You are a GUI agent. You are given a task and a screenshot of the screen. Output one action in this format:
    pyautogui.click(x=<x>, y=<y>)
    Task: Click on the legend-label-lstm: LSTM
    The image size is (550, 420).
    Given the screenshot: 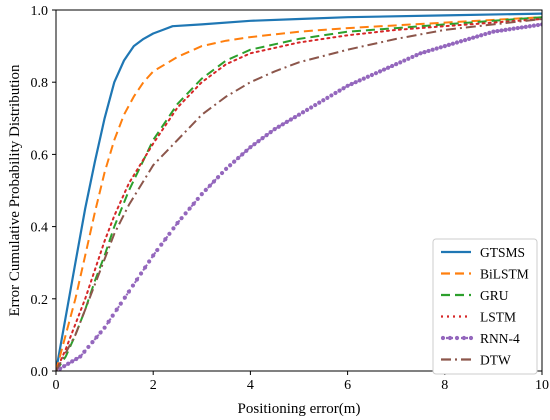 What is the action you would take?
    pyautogui.click(x=498, y=317)
    